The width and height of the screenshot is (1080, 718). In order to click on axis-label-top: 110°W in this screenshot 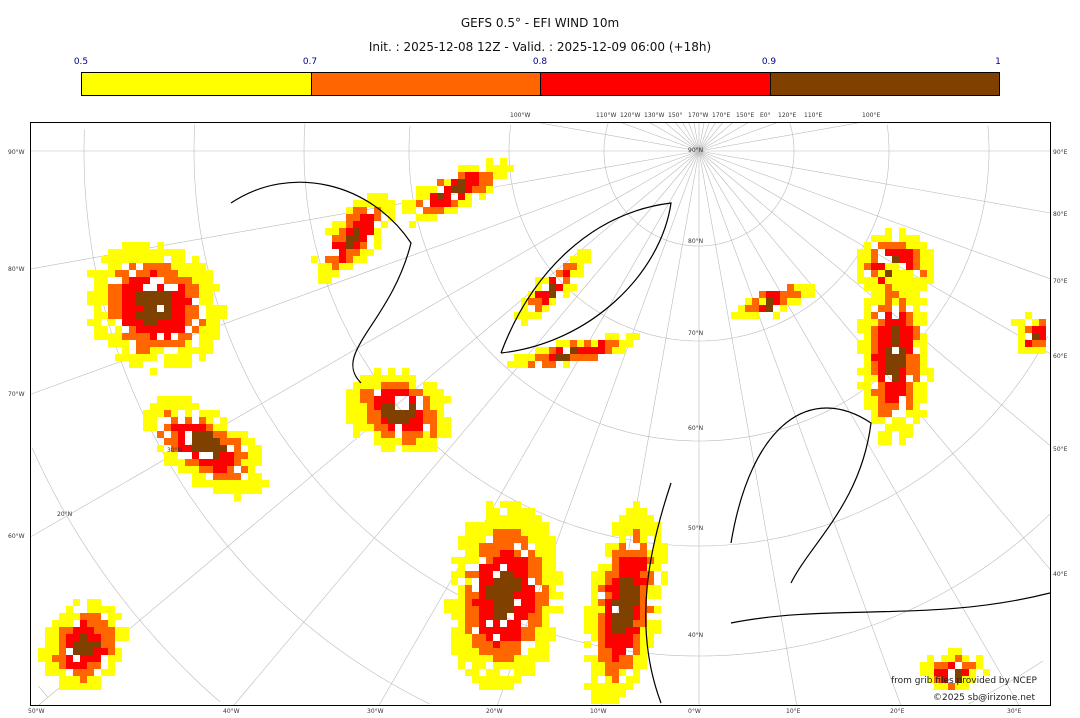, I will do `click(606, 115)`.